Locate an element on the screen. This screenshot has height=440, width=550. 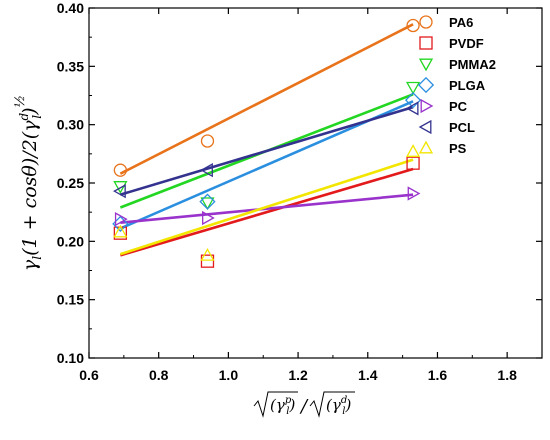
legend: PA6 PVDF PMMA2 PLGA PC PCL PS is located at coordinates (456, 85).